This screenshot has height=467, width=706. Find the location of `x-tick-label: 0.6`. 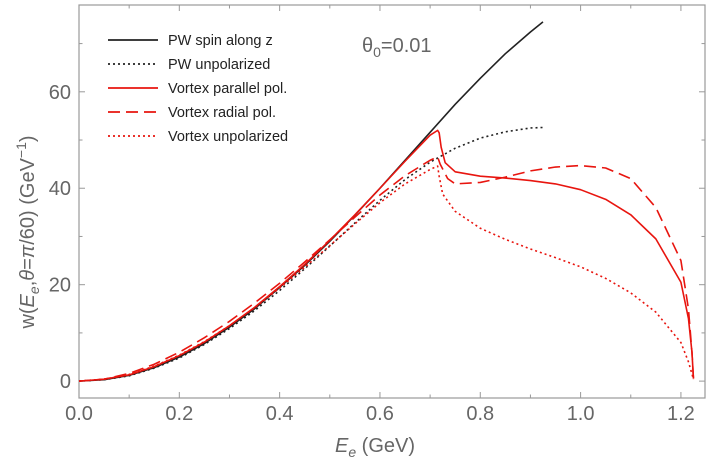

x-tick-label: 0.6 is located at coordinates (380, 414).